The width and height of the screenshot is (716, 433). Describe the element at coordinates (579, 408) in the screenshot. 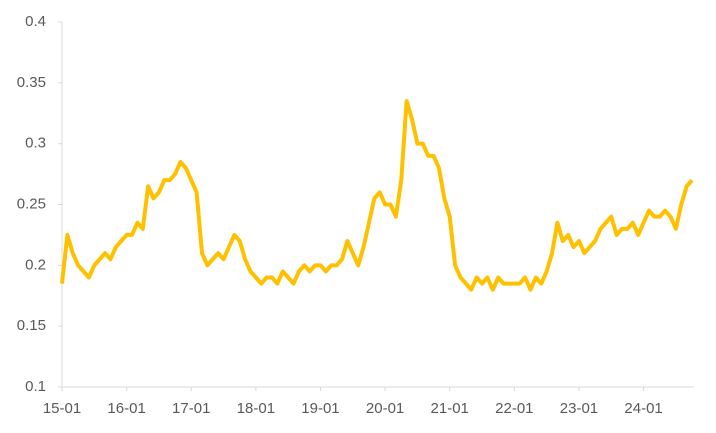

I see `x-tick-label: 23-01` at that location.